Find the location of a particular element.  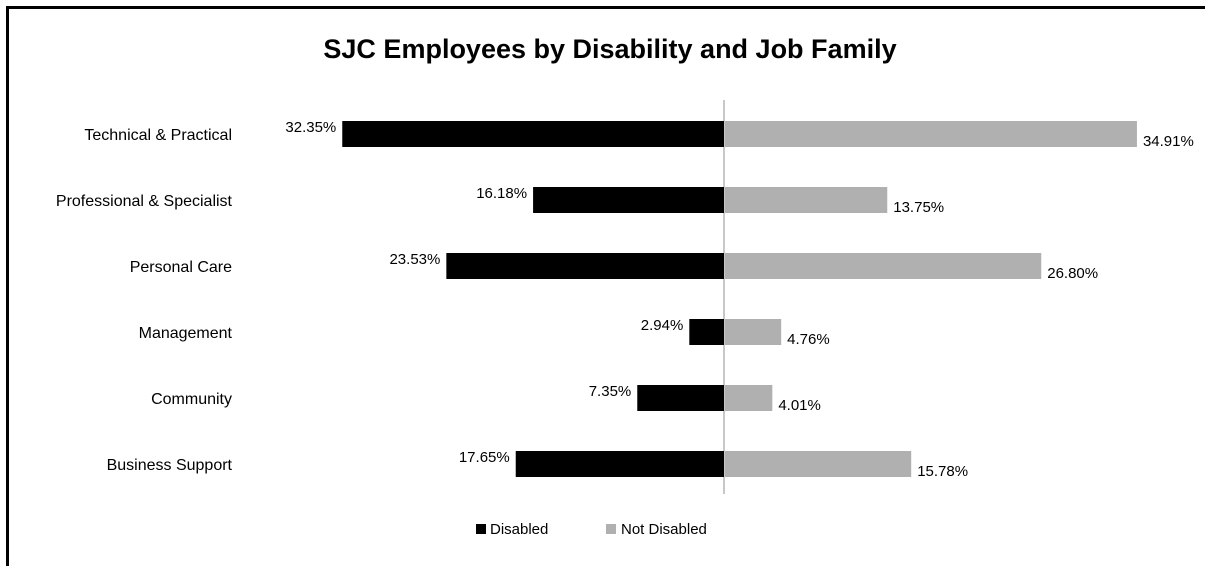

data-label-disabled-professional-specialist: 16.18% is located at coordinates (501, 193).